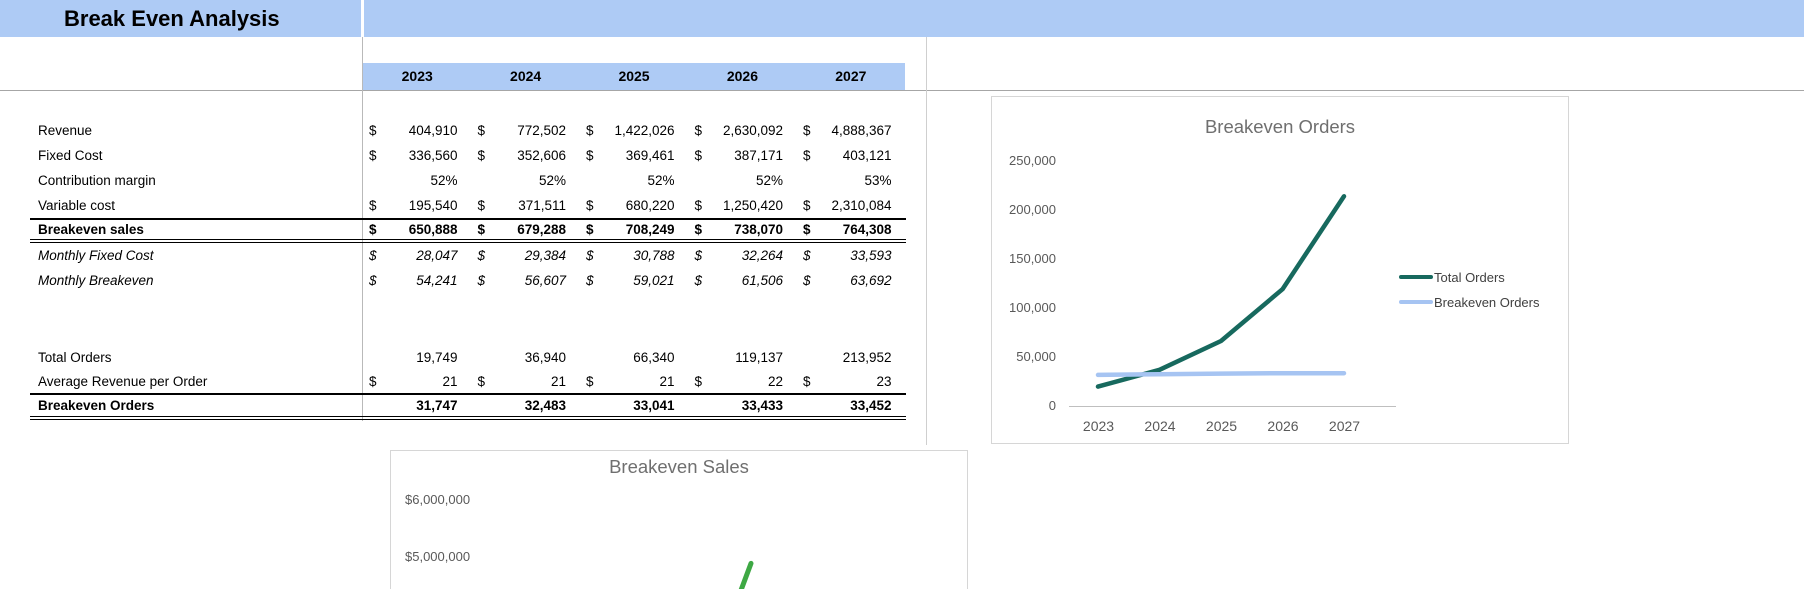 The image size is (1804, 589). Describe the element at coordinates (1344, 426) in the screenshot. I see `x-axis-tick: 2027` at that location.